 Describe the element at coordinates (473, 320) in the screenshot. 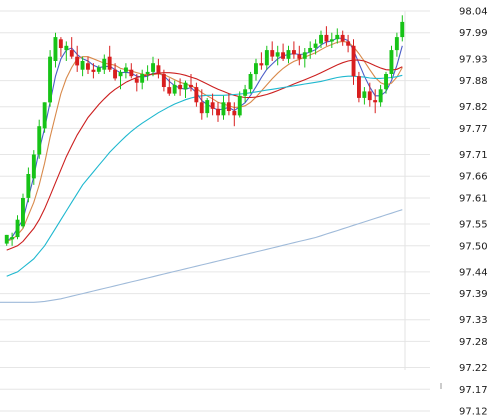

I see `y-tick-label: 97.33` at that location.